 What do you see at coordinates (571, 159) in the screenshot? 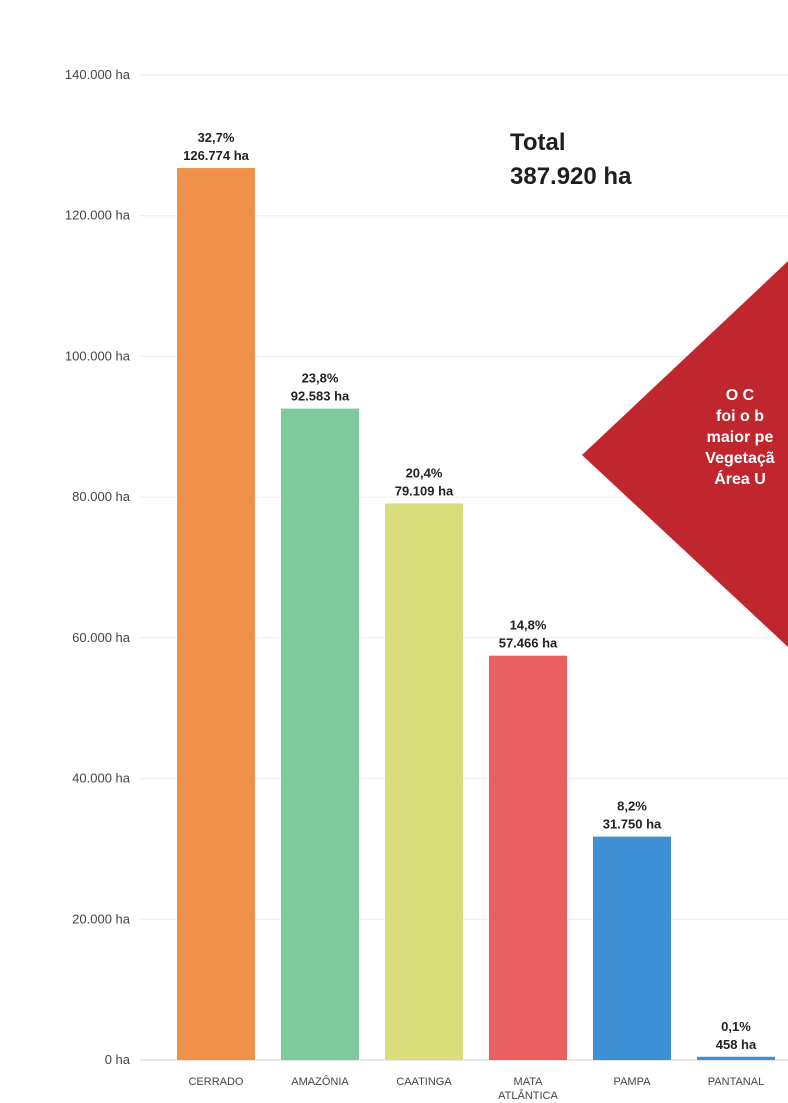
I see `total-annotation: Total 387.920 ha` at bounding box center [571, 159].